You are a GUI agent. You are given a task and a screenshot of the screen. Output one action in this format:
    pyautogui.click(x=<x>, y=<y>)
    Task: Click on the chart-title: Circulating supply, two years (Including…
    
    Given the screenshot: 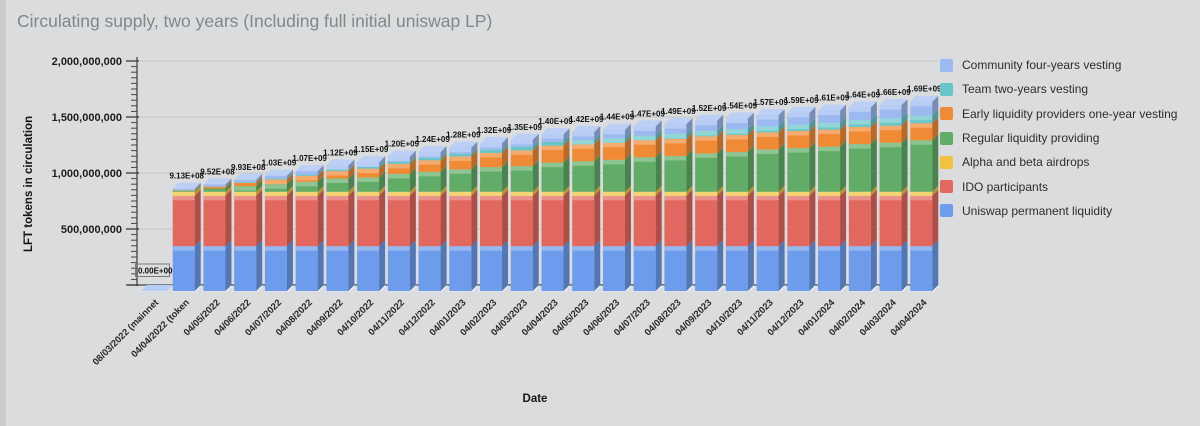 What is the action you would take?
    pyautogui.click(x=255, y=21)
    